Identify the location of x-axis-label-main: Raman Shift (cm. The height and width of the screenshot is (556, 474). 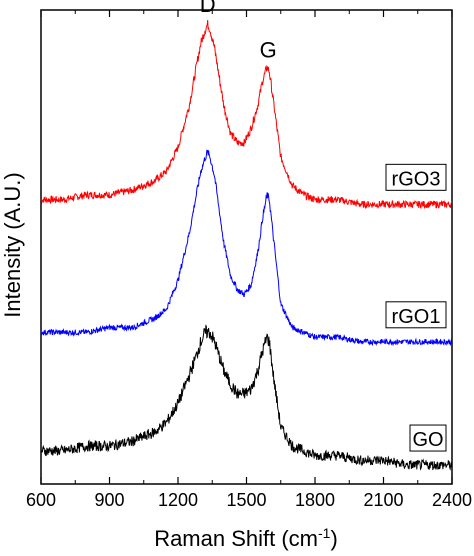
(236, 538).